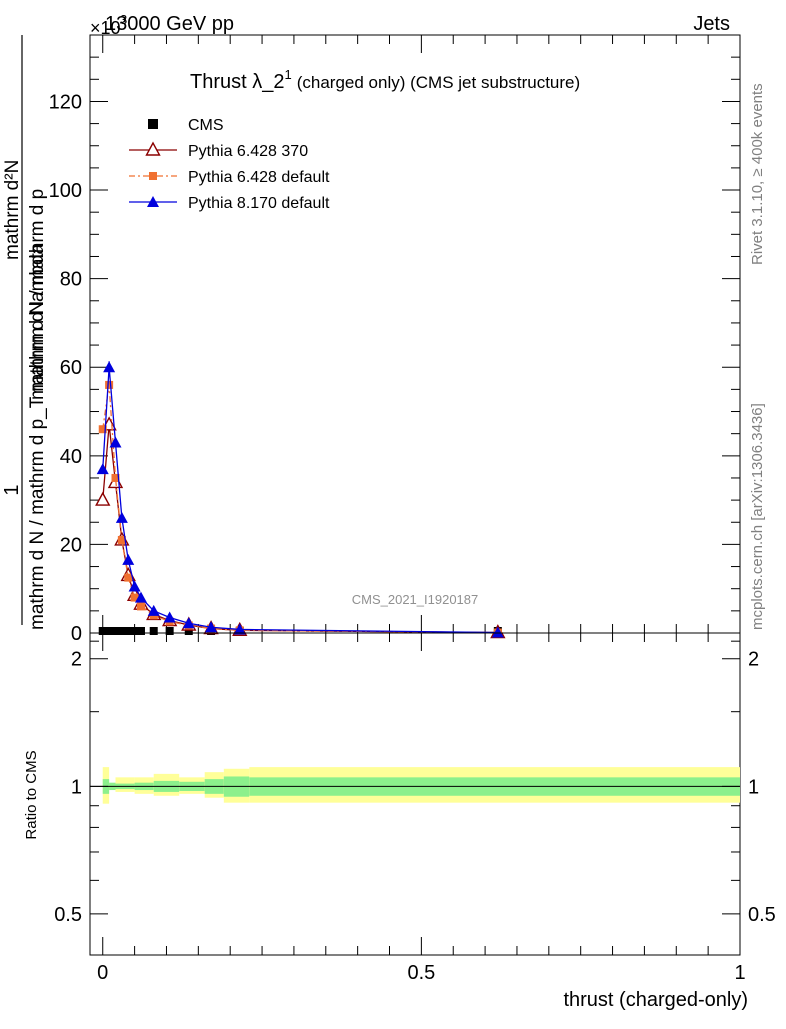 The height and width of the screenshot is (1029, 786). What do you see at coordinates (206, 125) in the screenshot?
I see `legend-label: CMS` at bounding box center [206, 125].